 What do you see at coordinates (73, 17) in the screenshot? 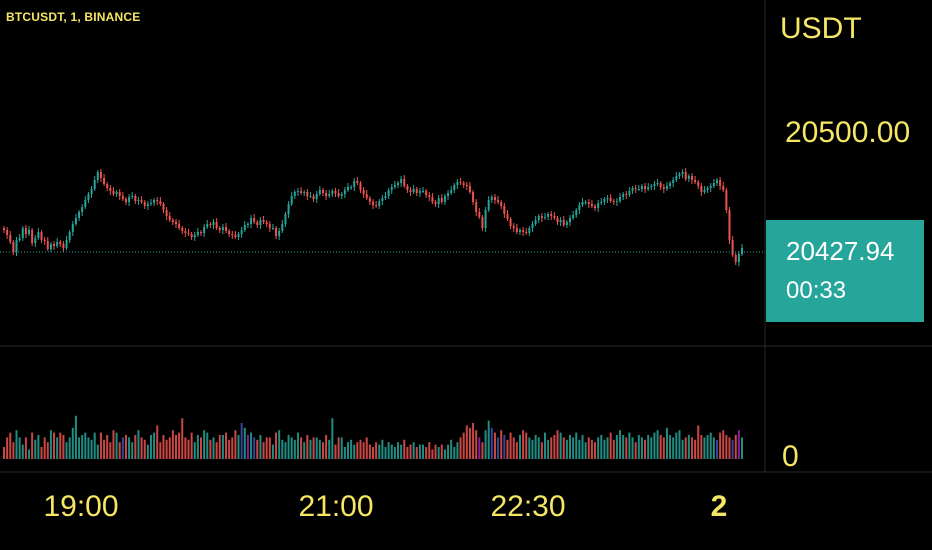
I see `symbol-label: BTCUSDT, 1, BINANCE` at bounding box center [73, 17].